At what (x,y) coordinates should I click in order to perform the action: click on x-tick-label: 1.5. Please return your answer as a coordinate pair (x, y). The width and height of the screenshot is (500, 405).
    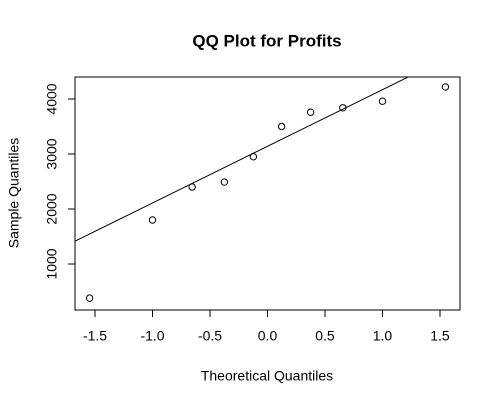
    Looking at the image, I should click on (440, 336).